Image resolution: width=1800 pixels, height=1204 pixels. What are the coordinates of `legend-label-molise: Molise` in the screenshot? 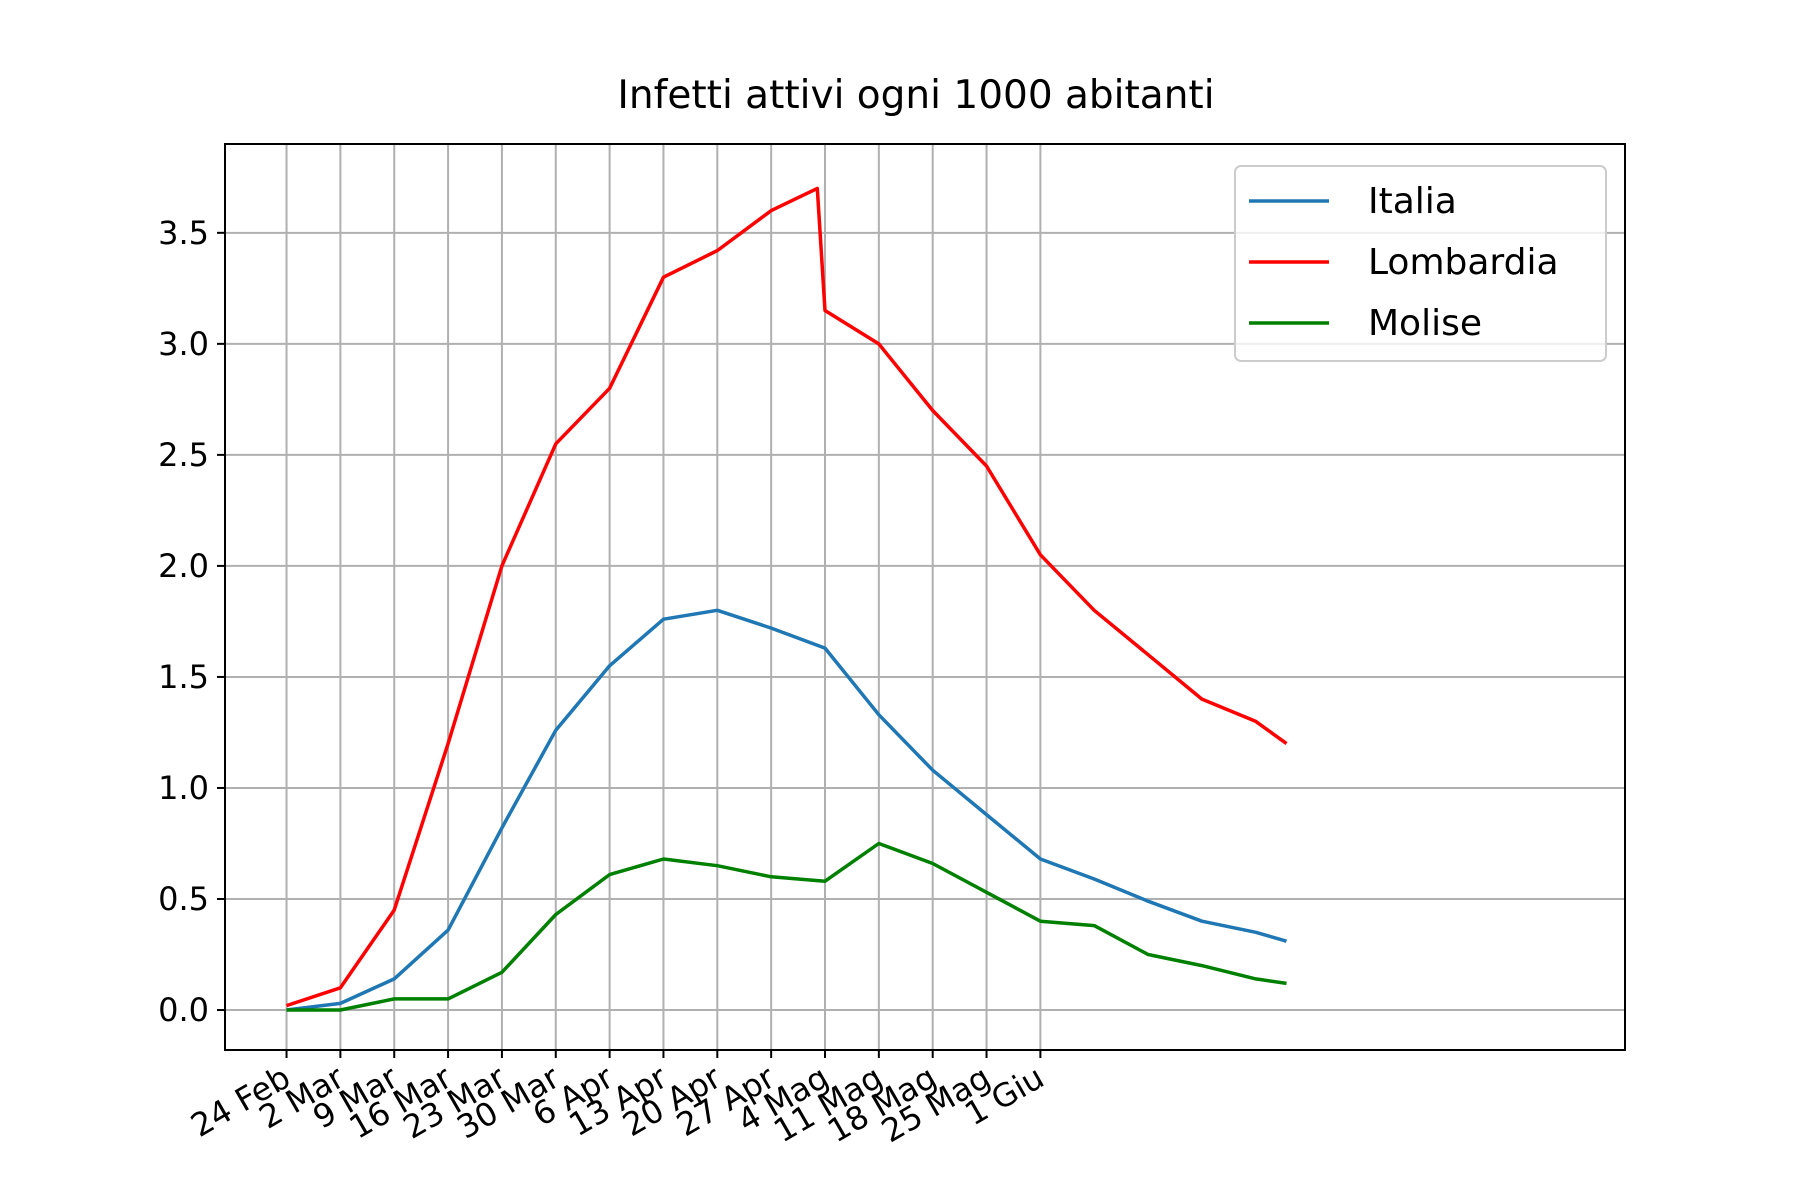 It's located at (1425, 323).